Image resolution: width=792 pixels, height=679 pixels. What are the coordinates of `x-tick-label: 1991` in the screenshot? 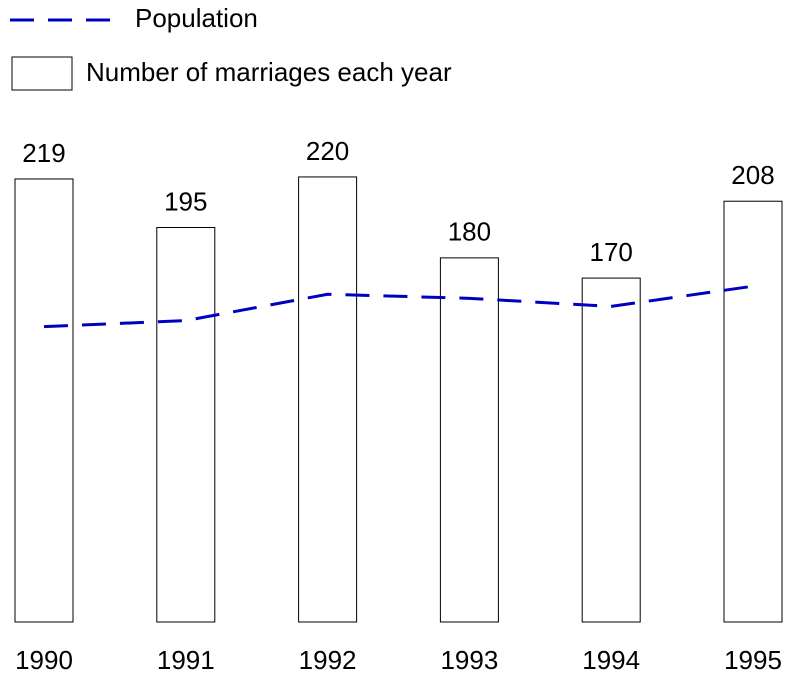 It's located at (186, 659).